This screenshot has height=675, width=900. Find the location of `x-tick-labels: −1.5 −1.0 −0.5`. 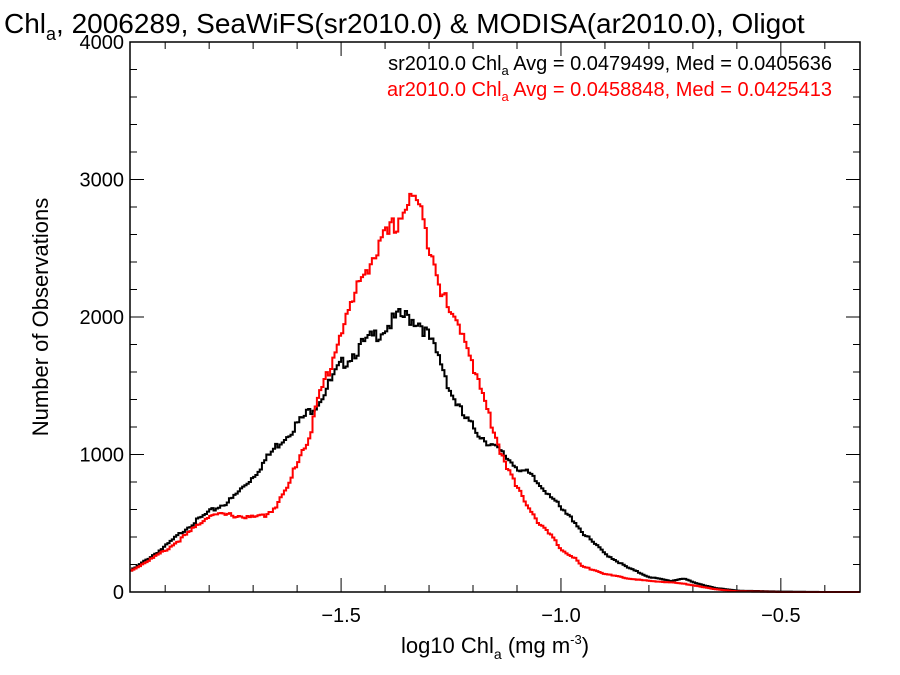

x-tick-labels: −1.5 −1.0 −0.5 is located at coordinates (560, 616).